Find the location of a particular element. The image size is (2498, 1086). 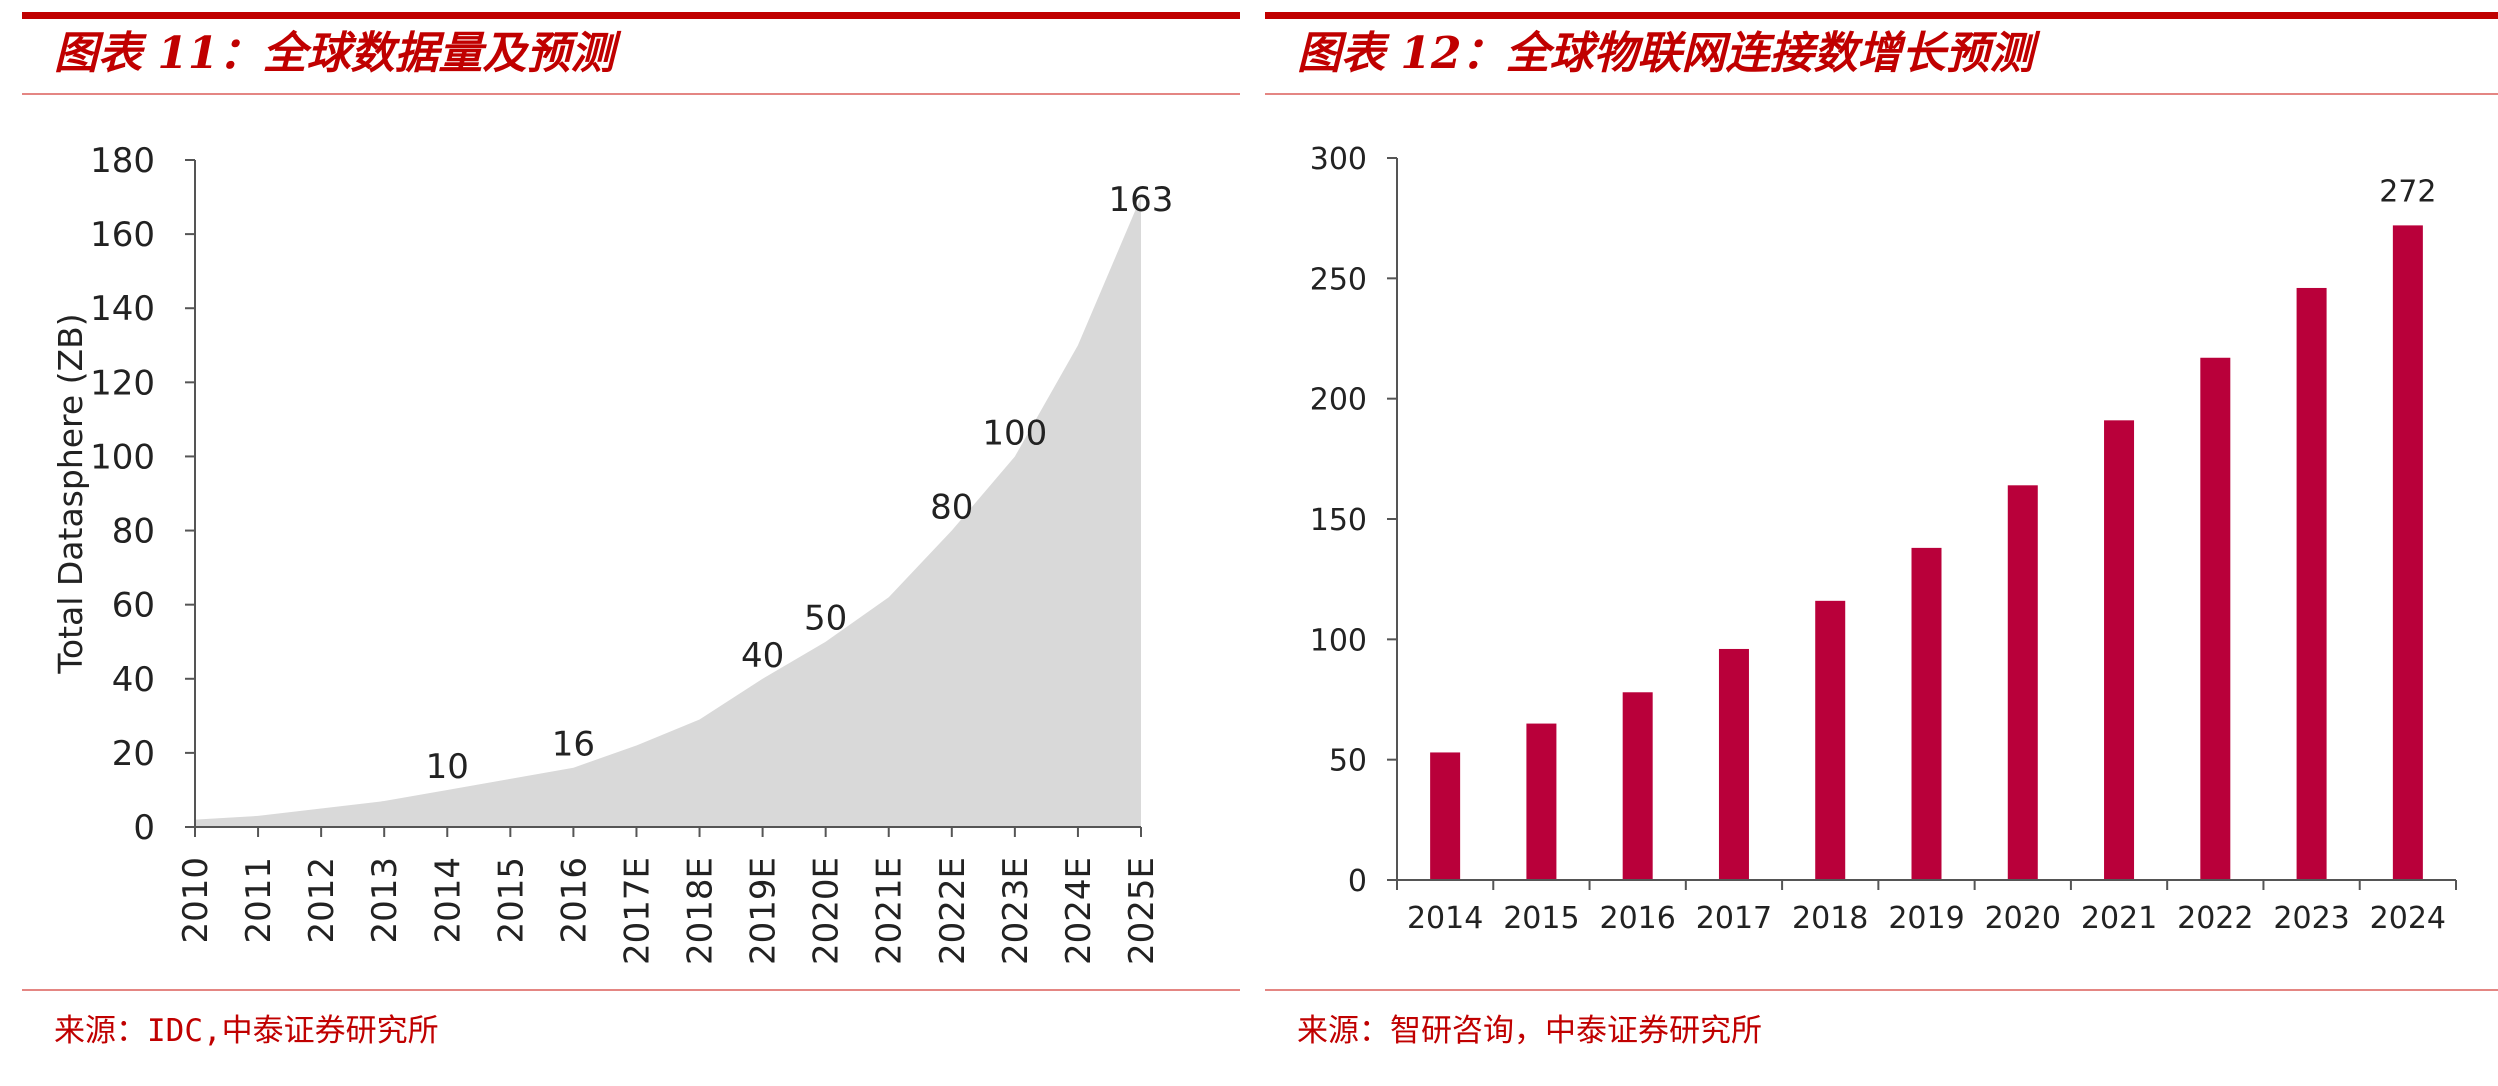

x-tick-label: 2022E is located at coordinates (953, 911).